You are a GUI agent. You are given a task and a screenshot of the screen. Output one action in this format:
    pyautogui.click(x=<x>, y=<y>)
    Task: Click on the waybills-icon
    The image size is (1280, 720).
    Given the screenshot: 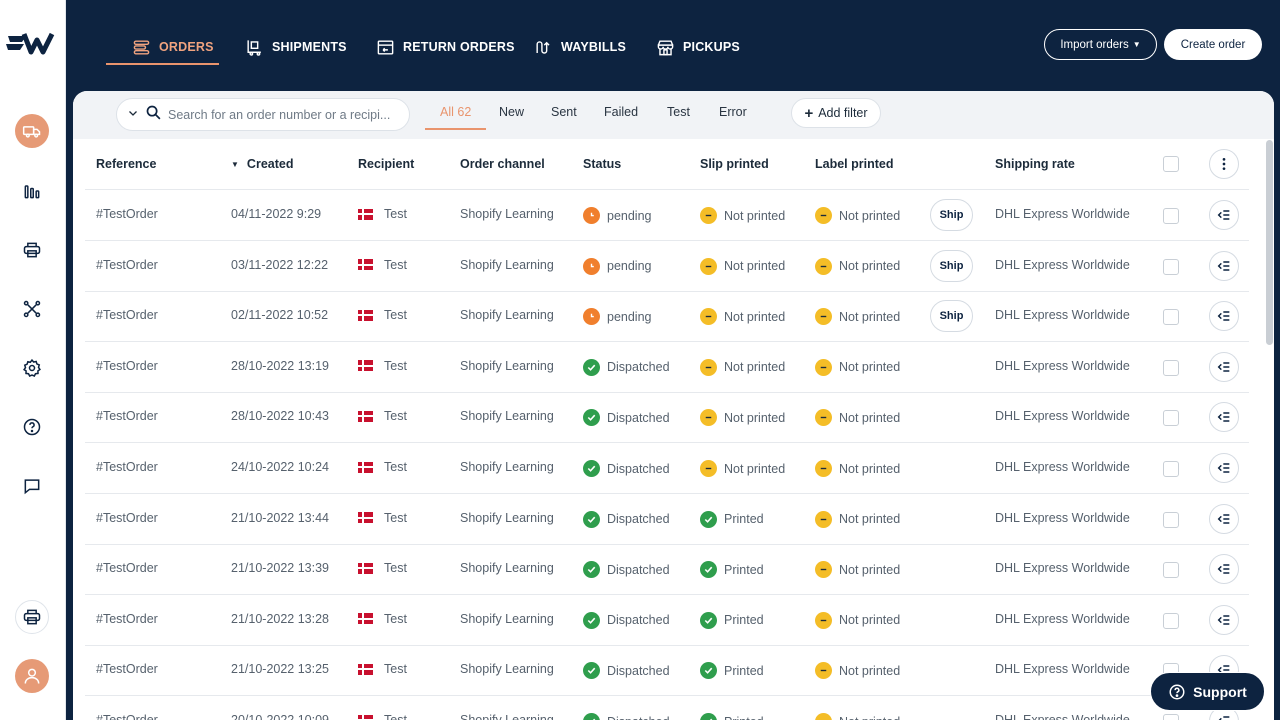 What is the action you would take?
    pyautogui.click(x=543, y=47)
    